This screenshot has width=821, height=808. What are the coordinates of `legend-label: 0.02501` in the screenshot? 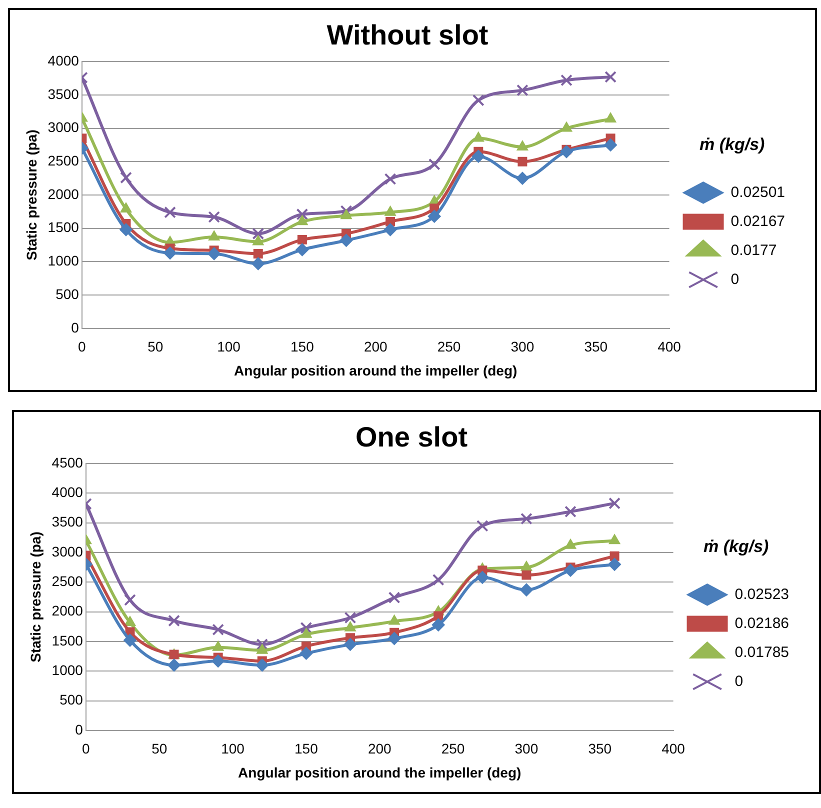 It's located at (758, 192).